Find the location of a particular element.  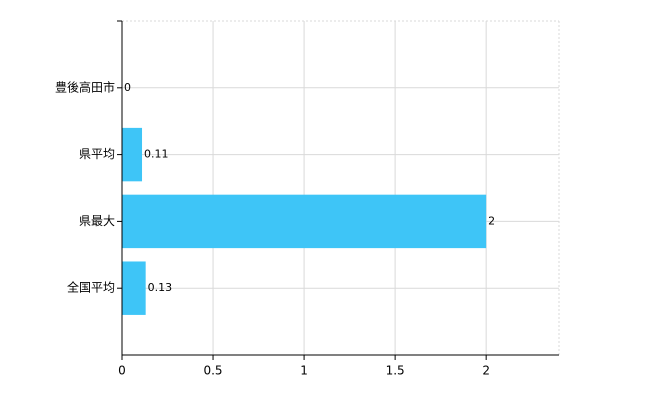

x-tick-label: 0 is located at coordinates (122, 371).